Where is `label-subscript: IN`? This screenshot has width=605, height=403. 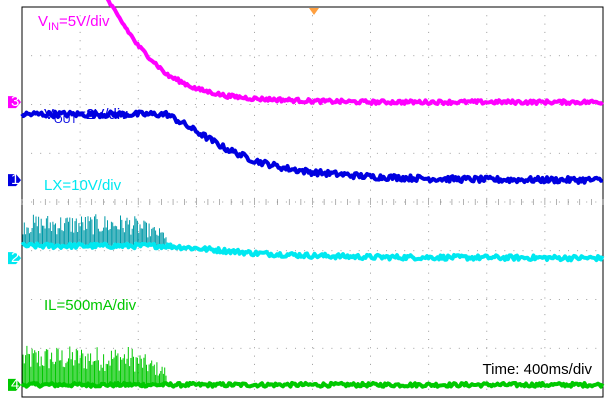 label-subscript: IN is located at coordinates (53, 27).